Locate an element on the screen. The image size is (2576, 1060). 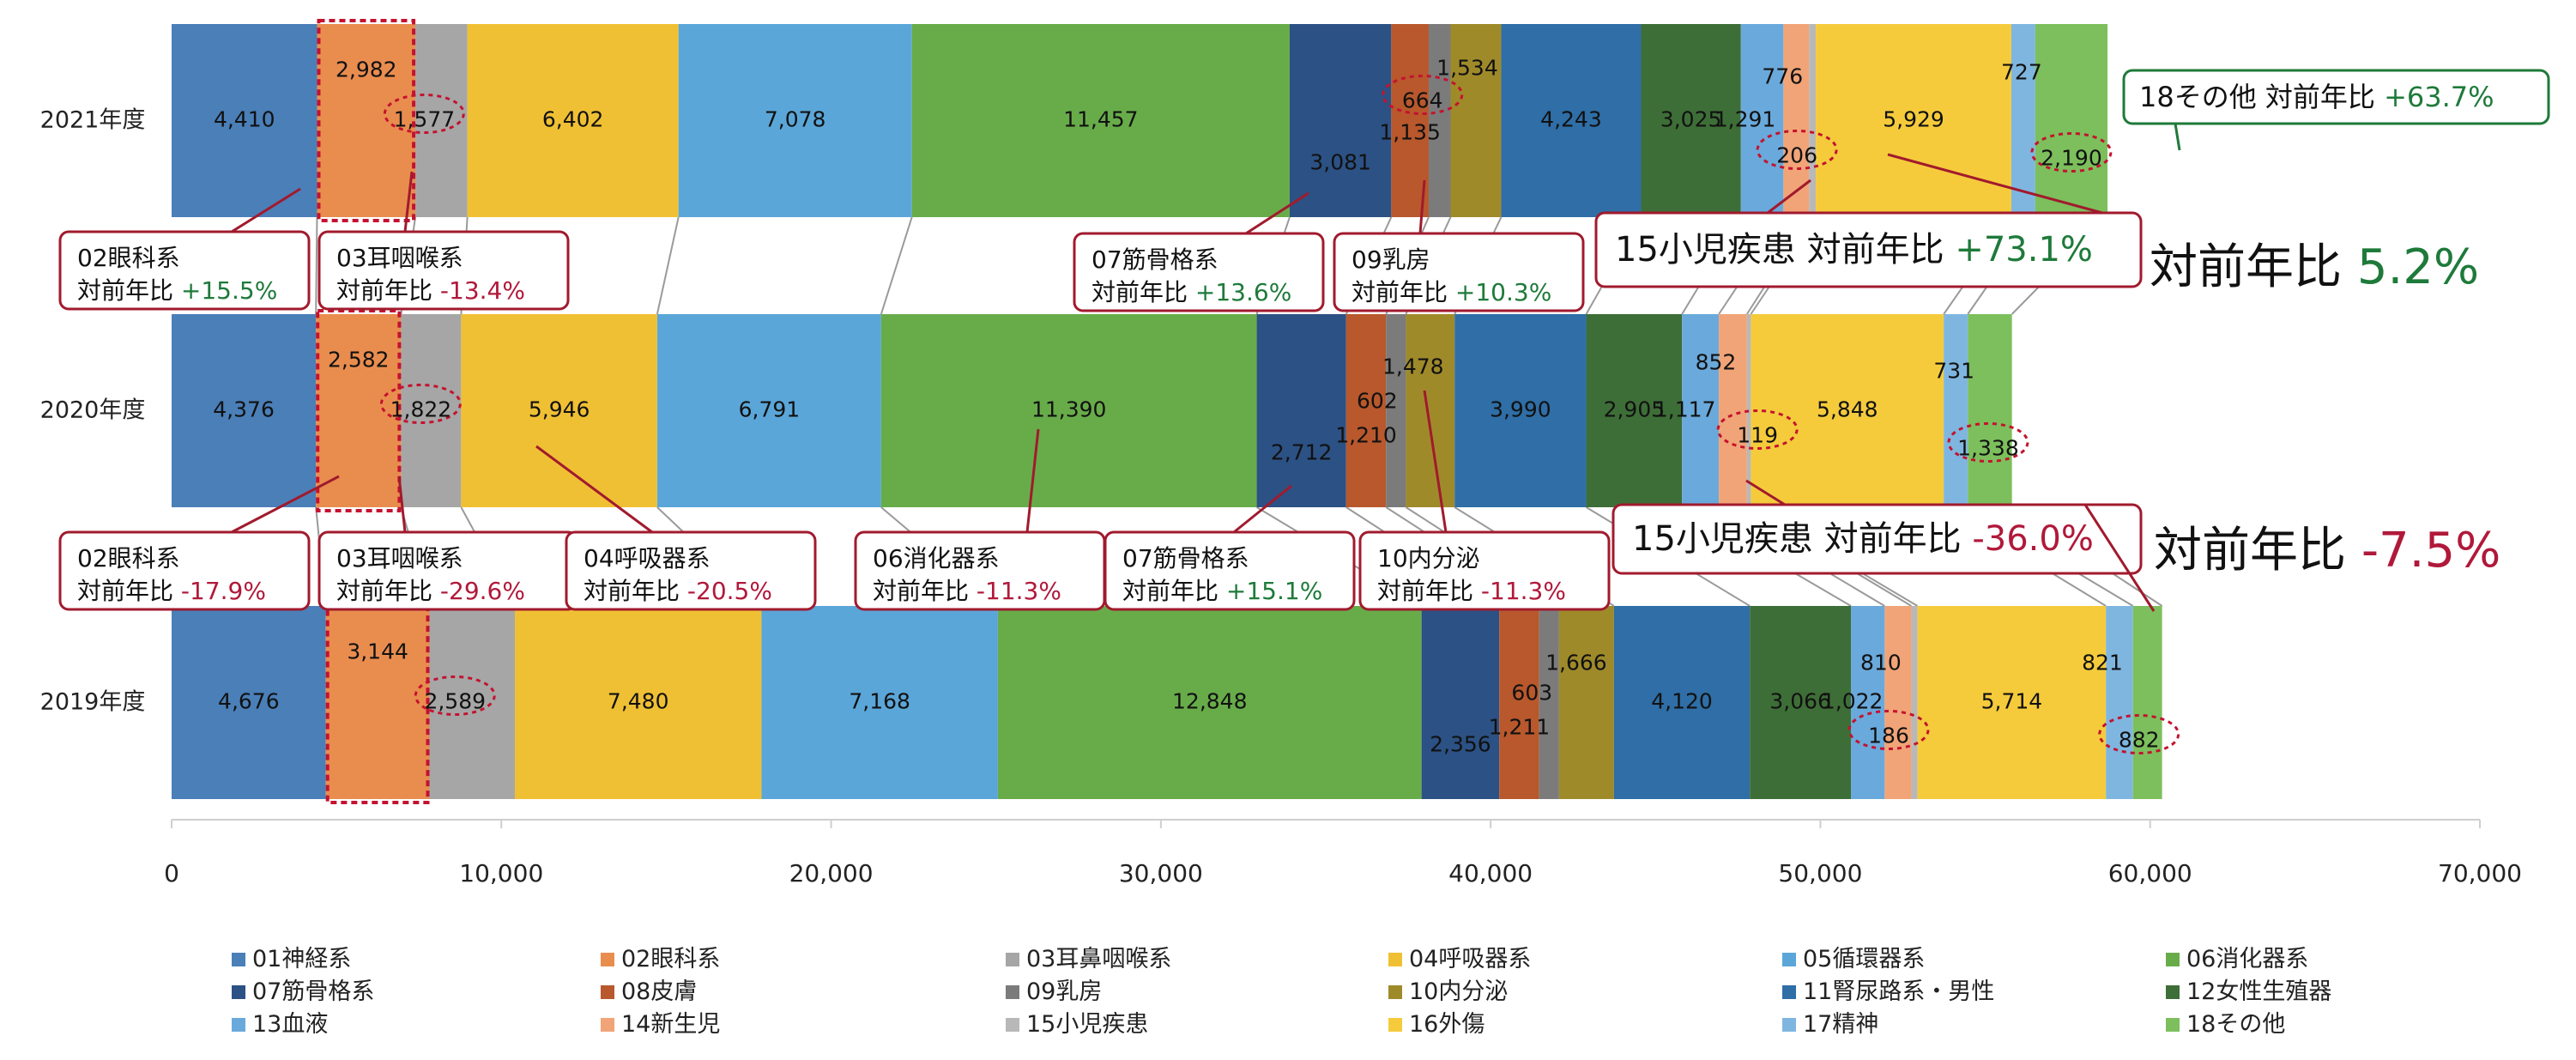
bar-05循環器系-2 is located at coordinates (879, 702).